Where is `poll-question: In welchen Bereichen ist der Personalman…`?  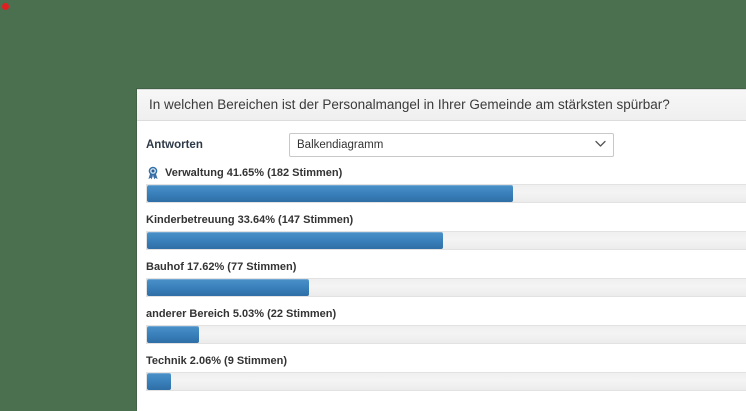
poll-question: In welchen Bereichen ist der Personalman… is located at coordinates (409, 105).